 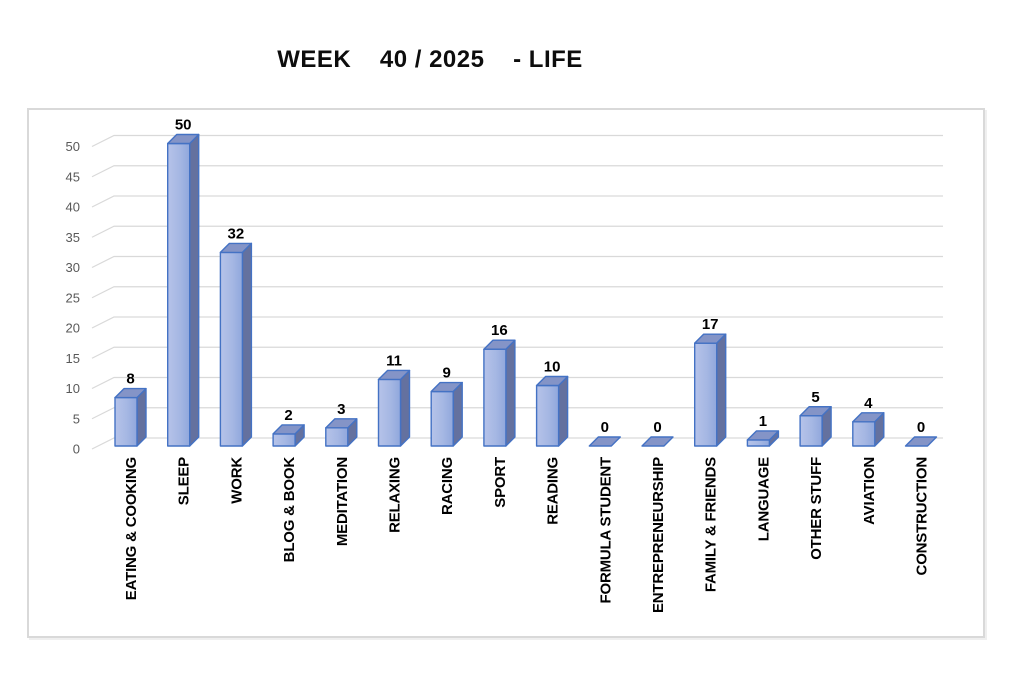 What do you see at coordinates (658, 535) in the screenshot?
I see `category-label: ENTREPRENEURSHIP` at bounding box center [658, 535].